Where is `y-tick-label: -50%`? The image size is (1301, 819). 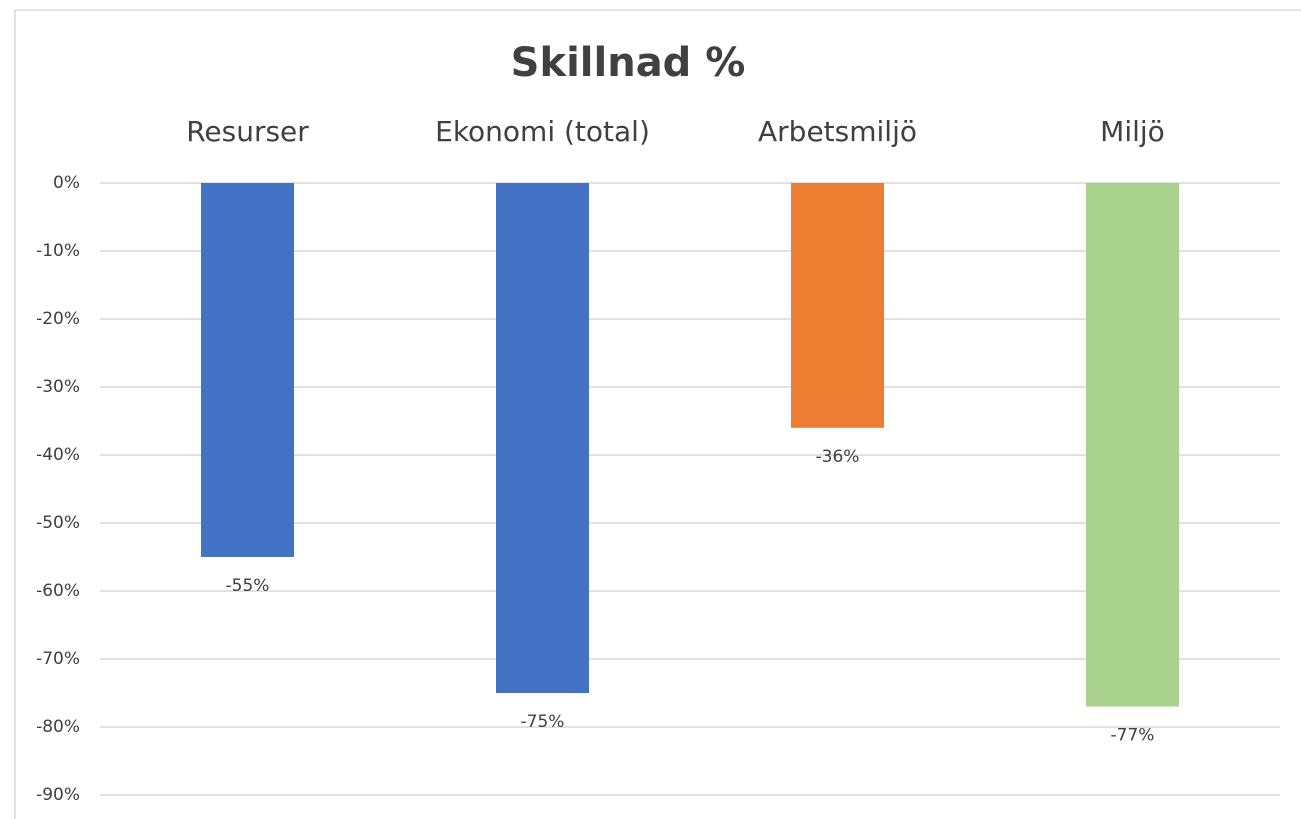 y-tick-label: -50% is located at coordinates (58, 523).